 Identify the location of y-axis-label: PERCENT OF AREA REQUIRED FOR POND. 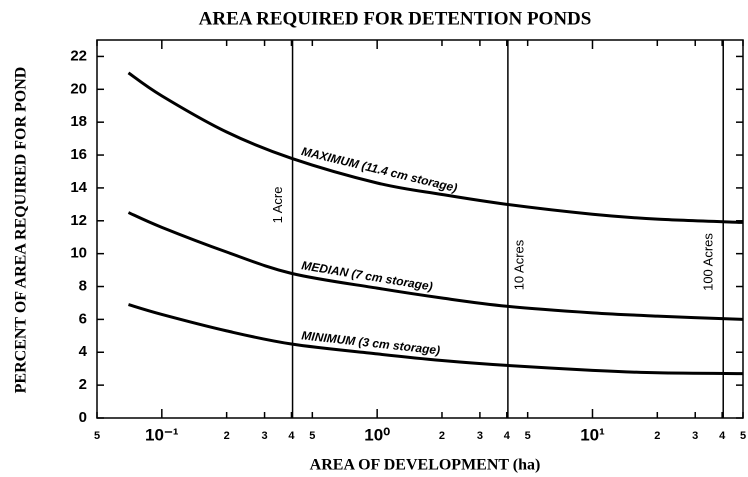
(21, 230).